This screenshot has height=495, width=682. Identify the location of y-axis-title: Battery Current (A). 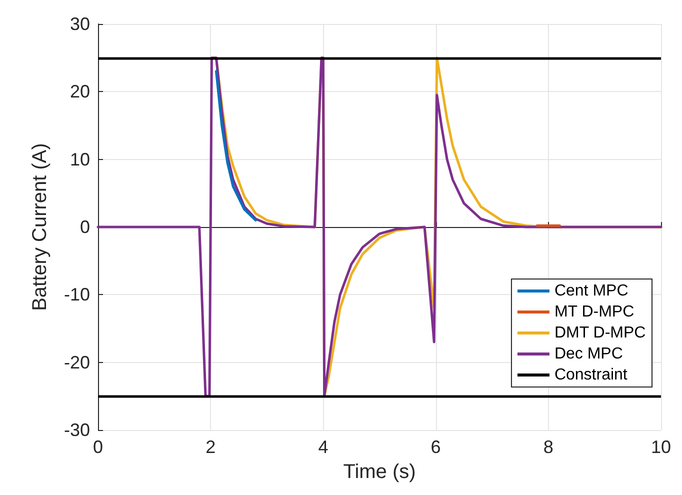
(40, 227).